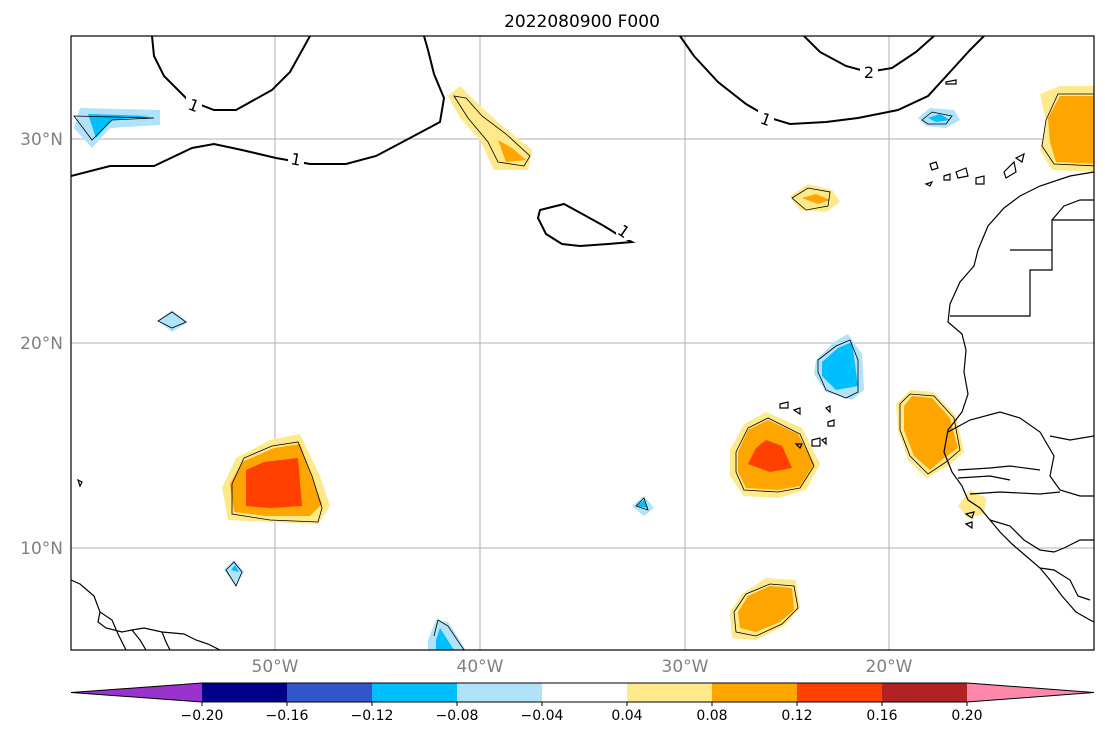  What do you see at coordinates (41, 140) in the screenshot?
I see `lat-label-30n: 30°N` at bounding box center [41, 140].